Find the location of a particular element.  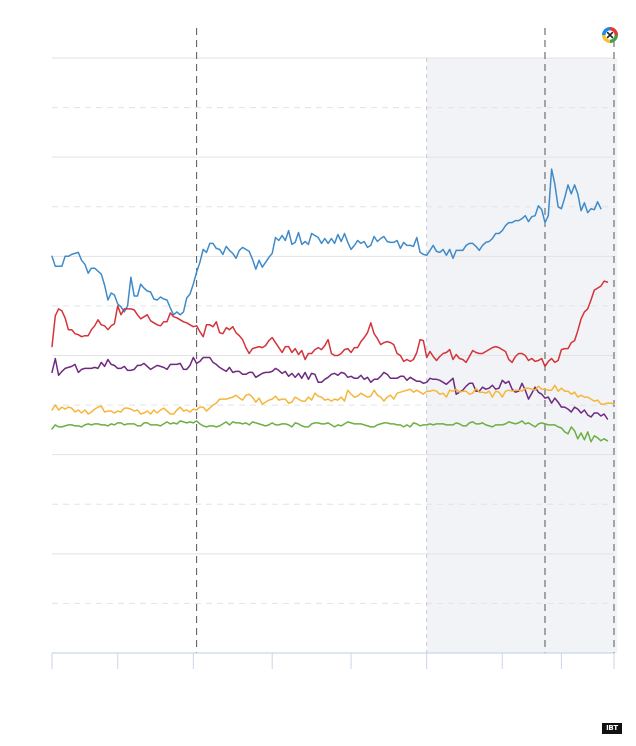

ibt-logo-icon: IBT is located at coordinates (612, 728).